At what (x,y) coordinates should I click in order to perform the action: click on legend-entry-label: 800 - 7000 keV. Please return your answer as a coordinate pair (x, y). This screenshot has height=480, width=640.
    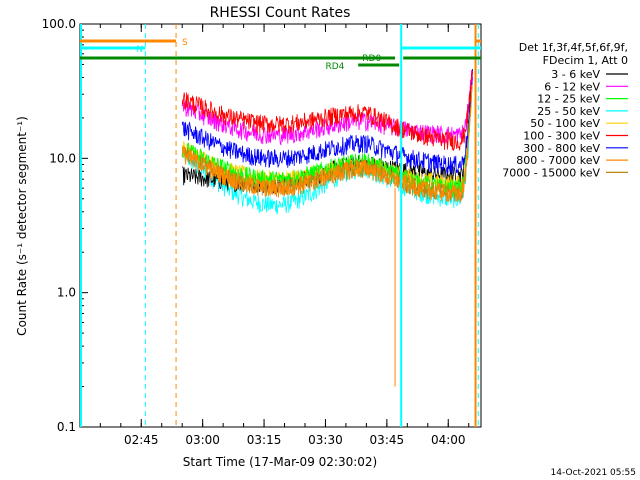
    Looking at the image, I should click on (558, 160).